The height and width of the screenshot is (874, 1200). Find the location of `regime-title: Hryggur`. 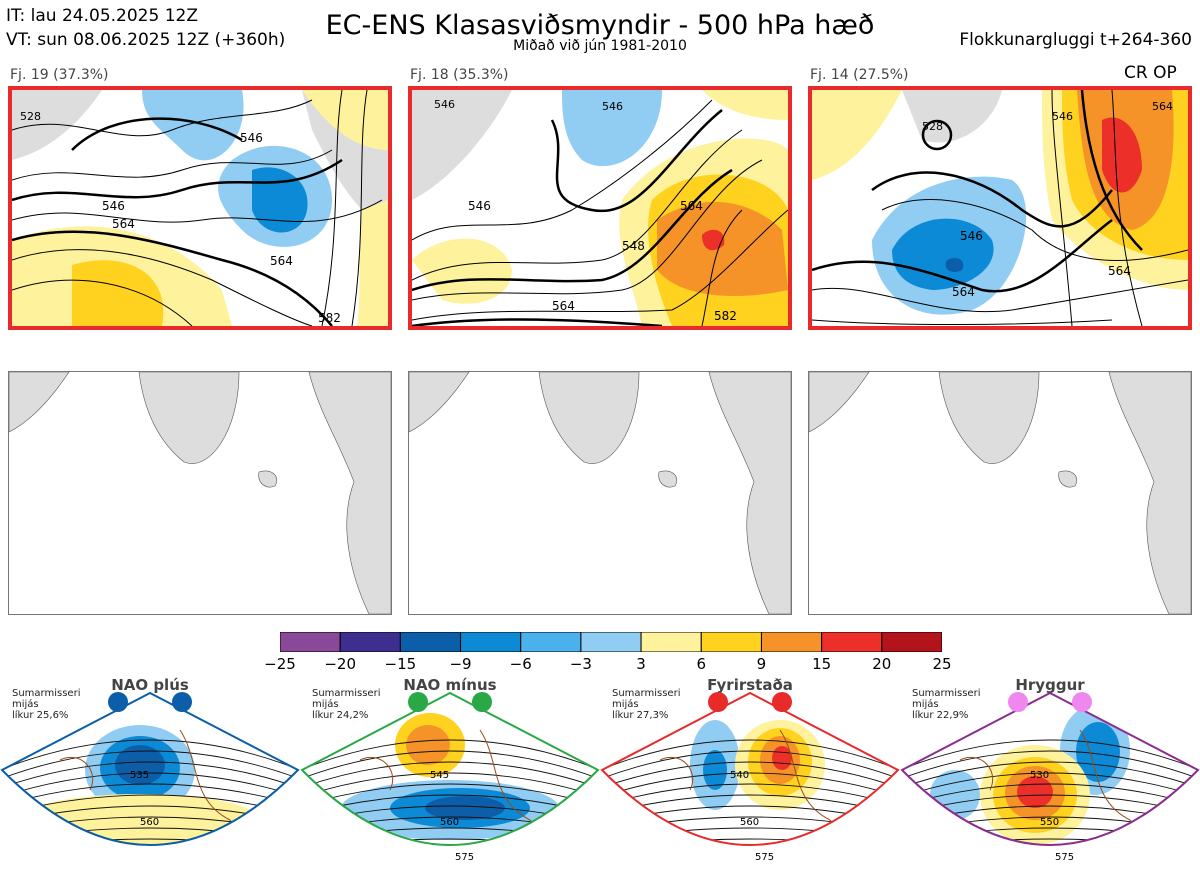

regime-title: Hryggur is located at coordinates (1050, 685).